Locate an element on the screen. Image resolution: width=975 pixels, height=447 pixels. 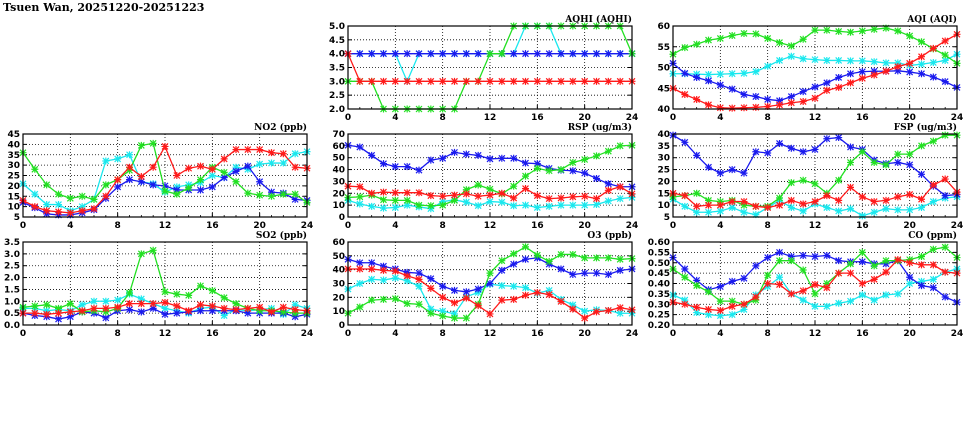
y-tick-label: 60 is located at coordinates (338, 243).